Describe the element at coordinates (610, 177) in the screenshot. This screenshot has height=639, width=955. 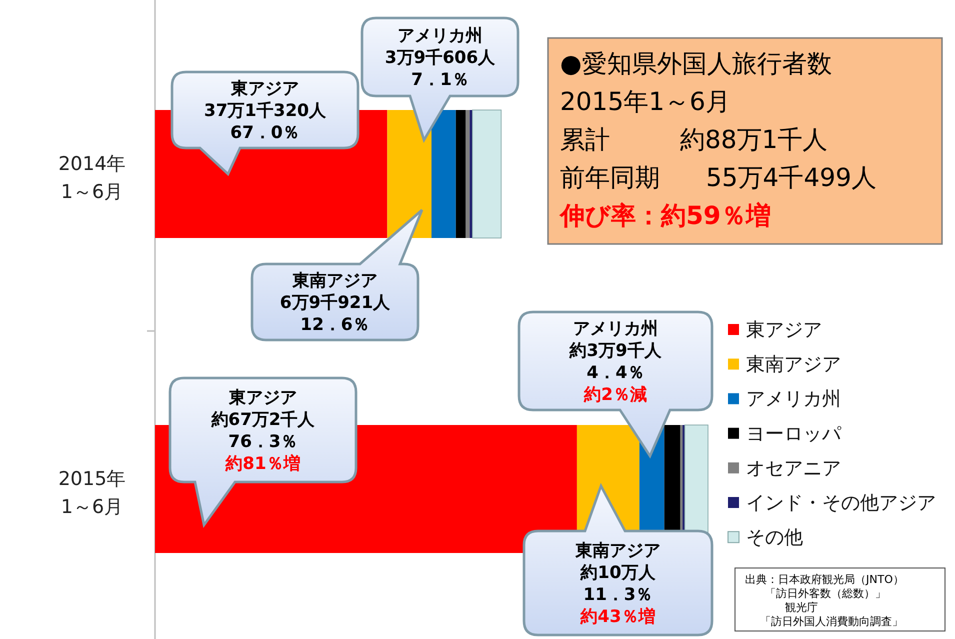
I see `annotation: 前年同期` at that location.